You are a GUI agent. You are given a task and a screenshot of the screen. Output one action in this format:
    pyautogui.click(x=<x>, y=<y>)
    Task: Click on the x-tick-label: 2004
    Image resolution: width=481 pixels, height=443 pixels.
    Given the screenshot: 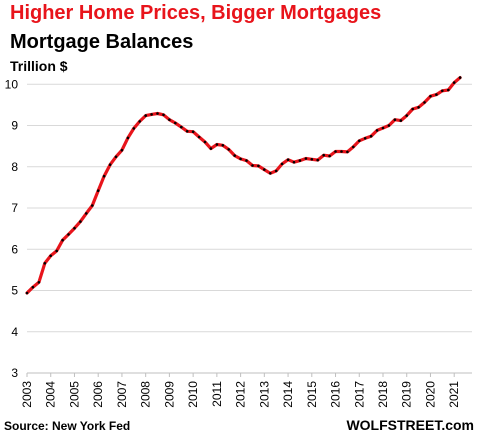 What is the action you would take?
    pyautogui.click(x=51, y=394)
    